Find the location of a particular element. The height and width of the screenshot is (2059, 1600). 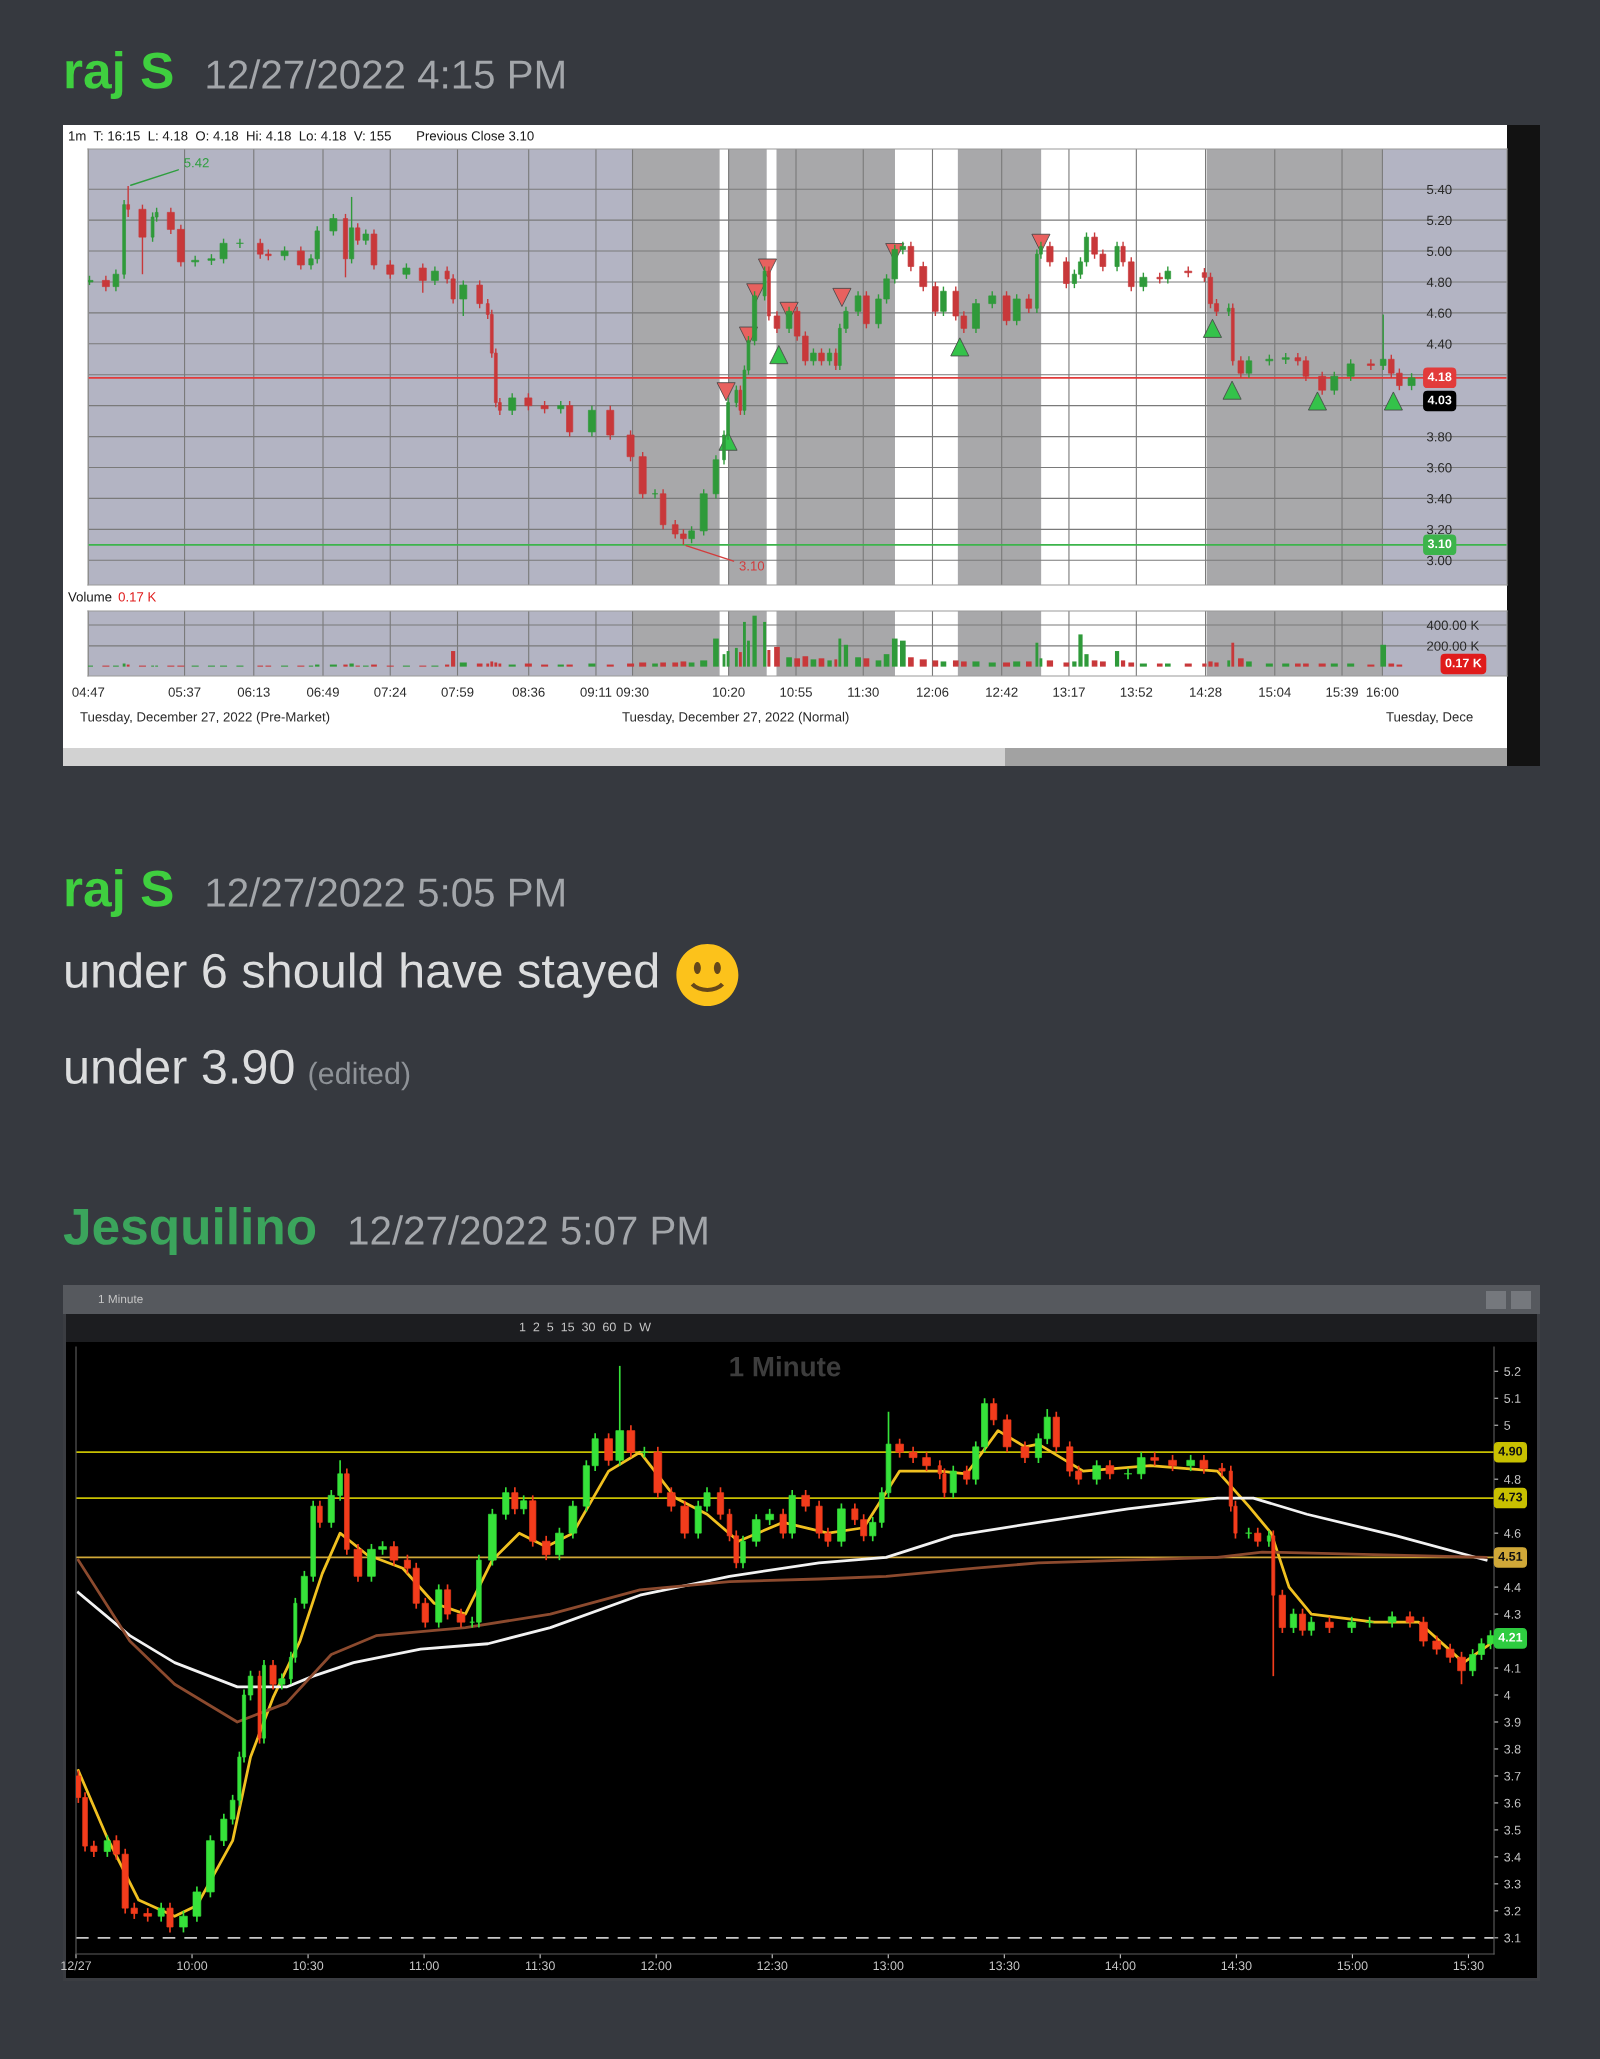

y-tick-label: 4.1 is located at coordinates (1512, 1668).